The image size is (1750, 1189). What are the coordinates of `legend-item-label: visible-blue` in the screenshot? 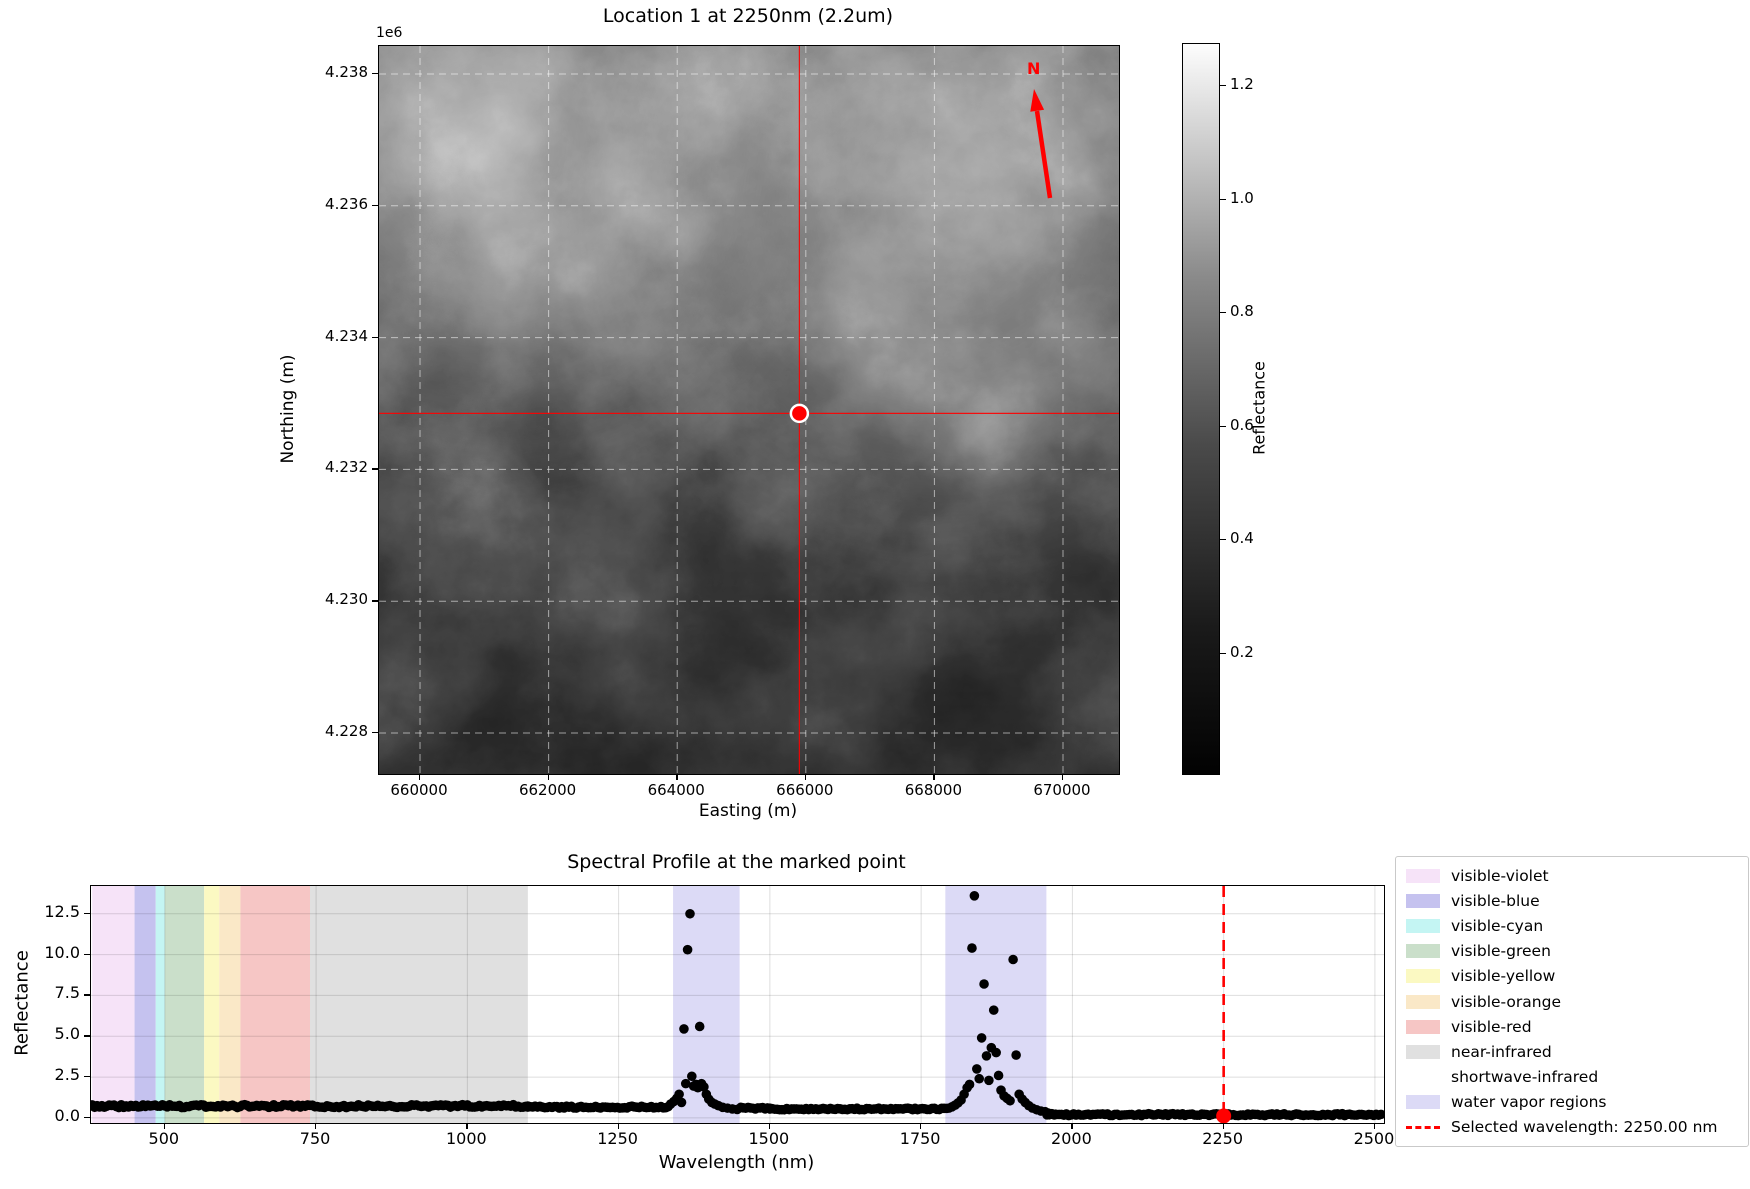 It's located at (1495, 900).